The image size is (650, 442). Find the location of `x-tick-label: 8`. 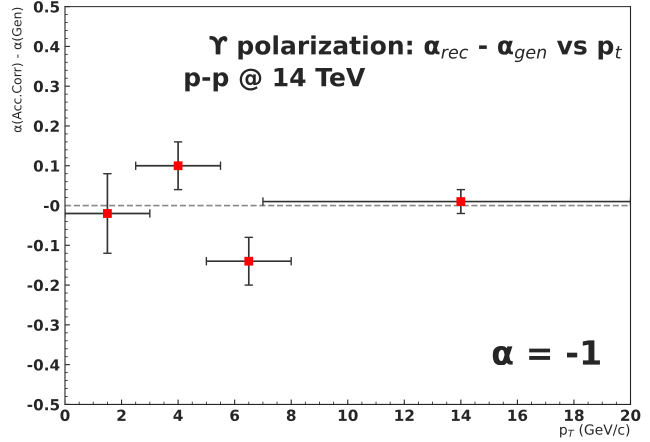

x-tick-label: 8 is located at coordinates (291, 416).